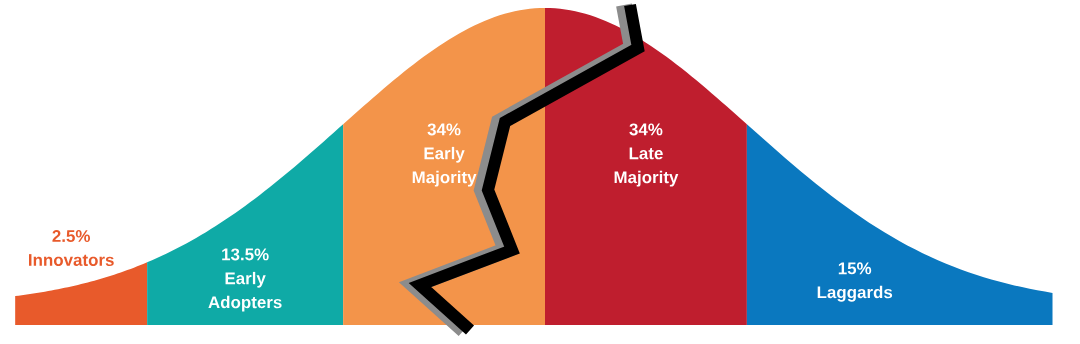 The height and width of the screenshot is (344, 1080). Describe the element at coordinates (855, 293) in the screenshot. I see `category-label: Laggards` at that location.